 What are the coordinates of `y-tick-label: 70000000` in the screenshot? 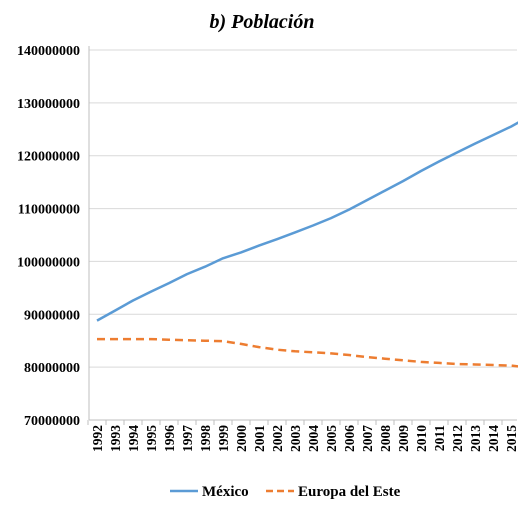 It's located at (52, 421).